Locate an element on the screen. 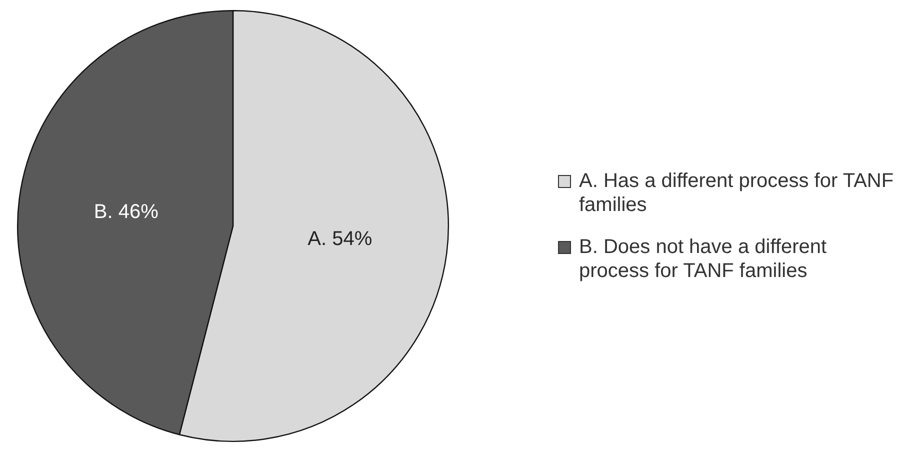 The width and height of the screenshot is (912, 451). legend-label: A. Has a different process for TANF families is located at coordinates (737, 192).